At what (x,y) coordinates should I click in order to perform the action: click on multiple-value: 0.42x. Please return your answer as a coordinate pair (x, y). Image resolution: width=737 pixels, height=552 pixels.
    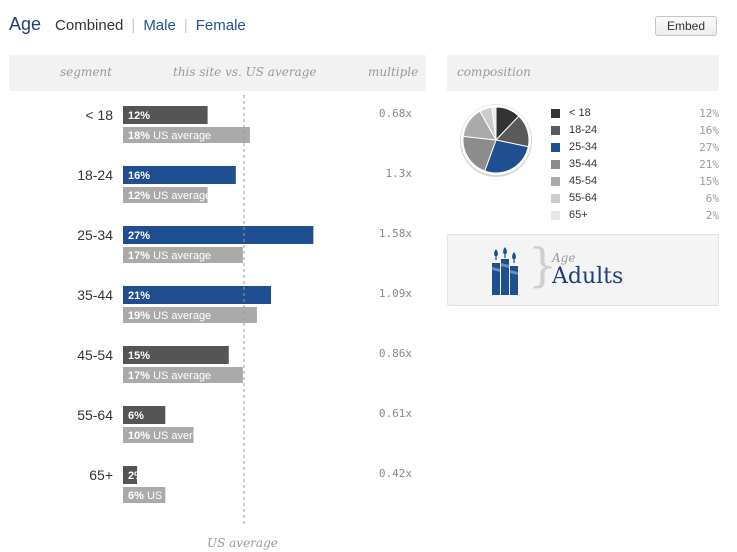
    Looking at the image, I should click on (395, 473).